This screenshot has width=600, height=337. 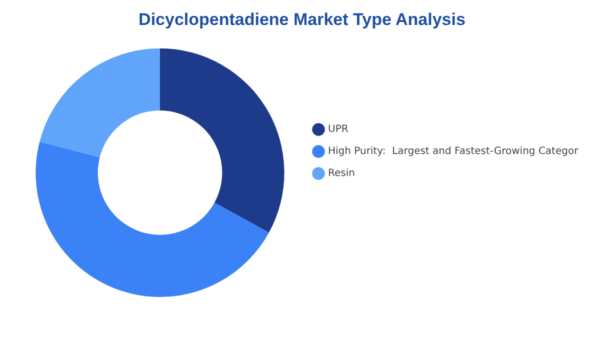 I want to click on legend-label: High Purity: Largest and Fastest-Growing Categor, so click(x=454, y=152).